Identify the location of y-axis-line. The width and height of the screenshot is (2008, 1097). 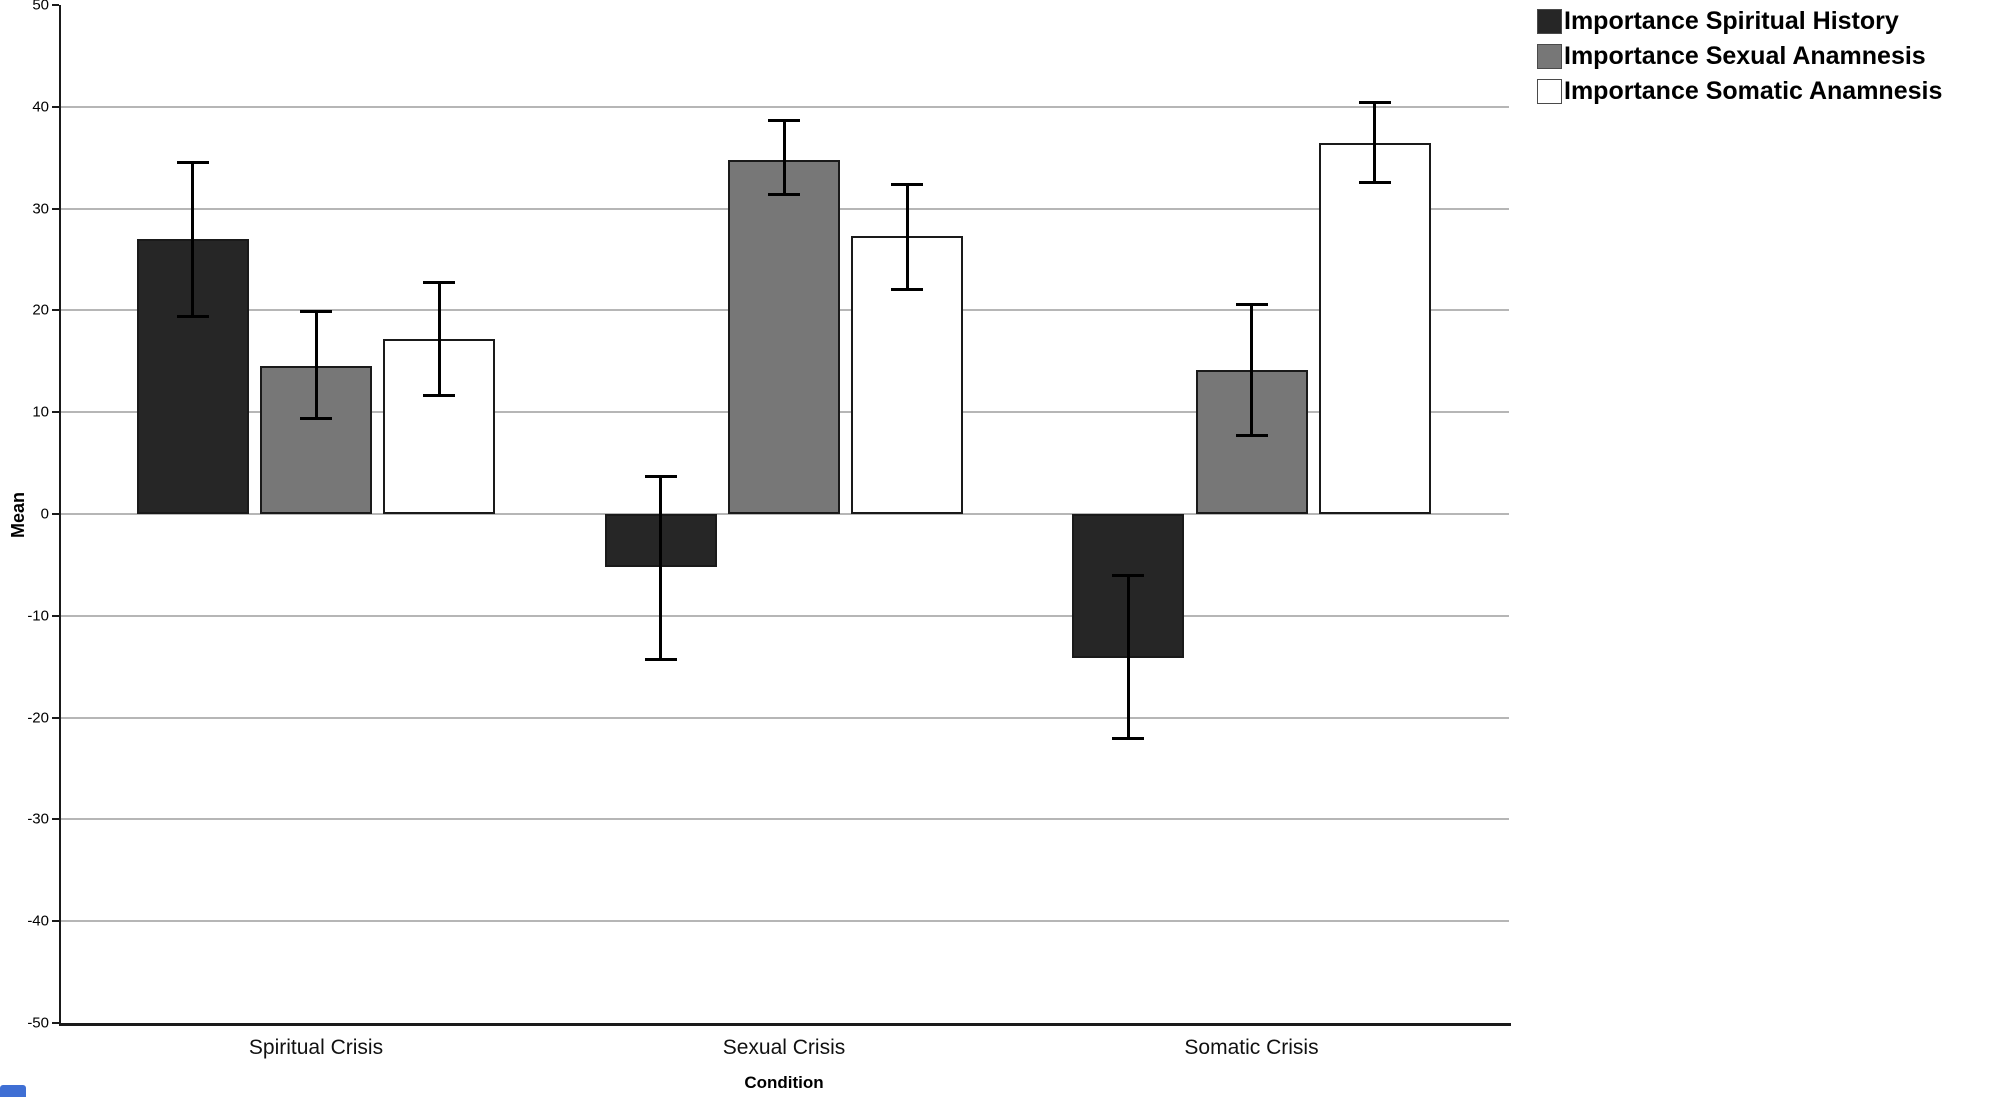
(60, 514).